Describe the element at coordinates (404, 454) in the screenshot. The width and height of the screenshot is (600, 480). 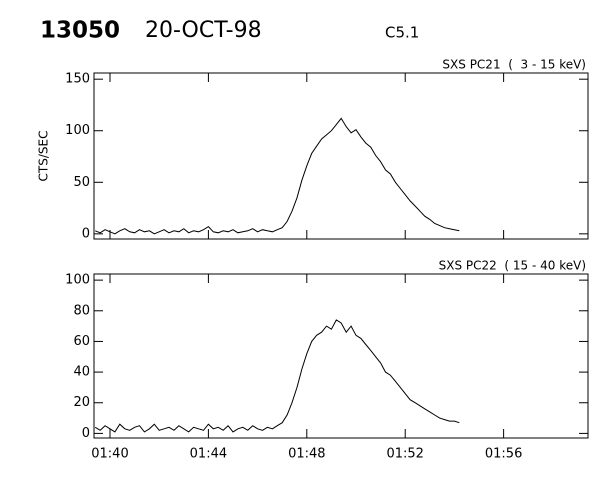
I see `x-tick-label: 01:52` at that location.